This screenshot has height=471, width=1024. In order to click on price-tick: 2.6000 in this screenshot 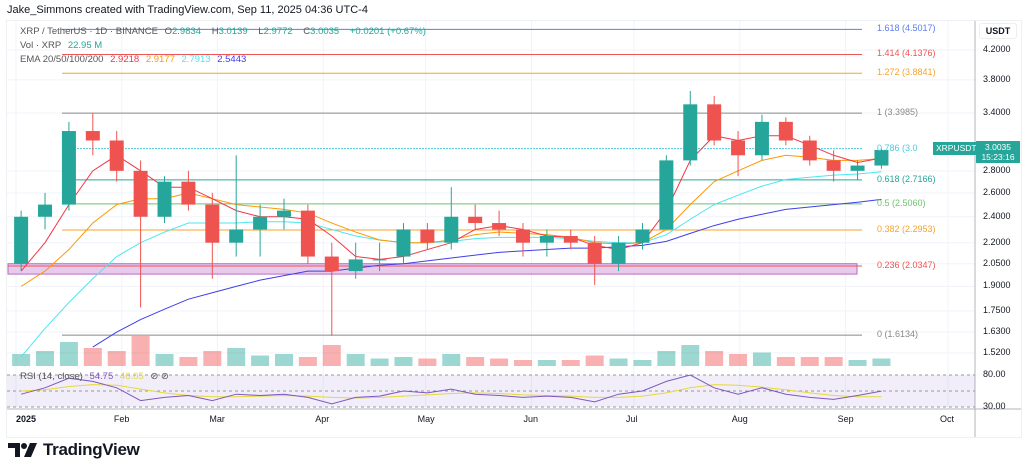, I will do `click(997, 191)`.